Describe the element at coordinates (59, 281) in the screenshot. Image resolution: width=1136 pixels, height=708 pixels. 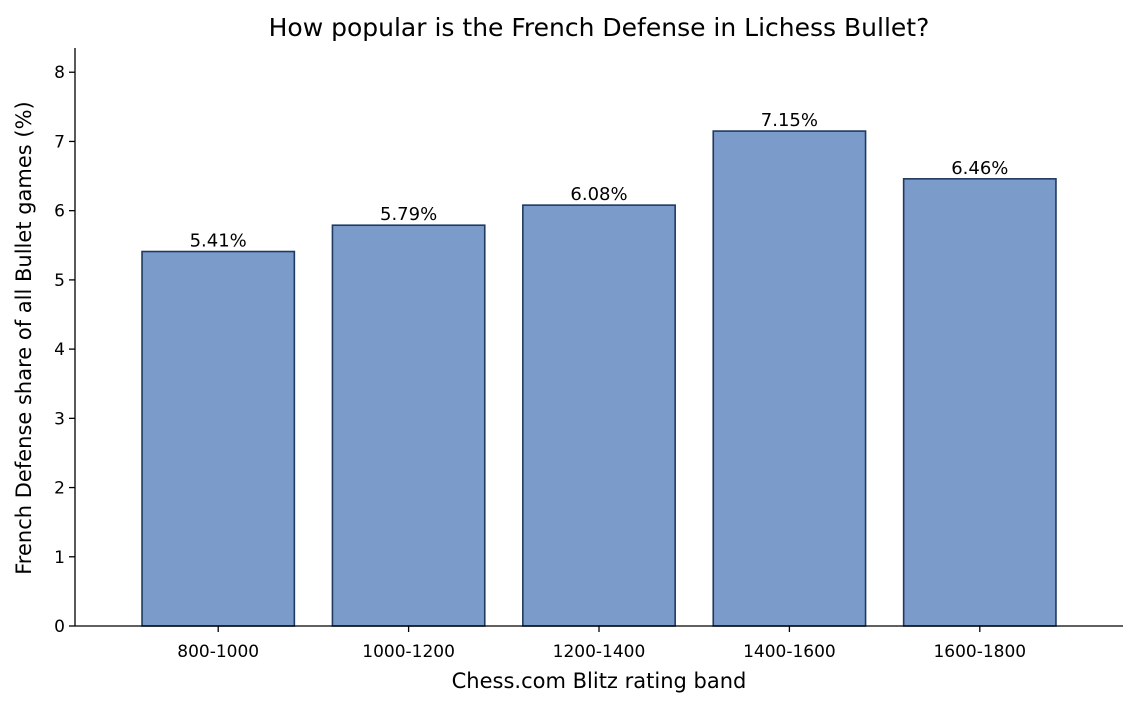
I see `y-tick-label: 5` at that location.